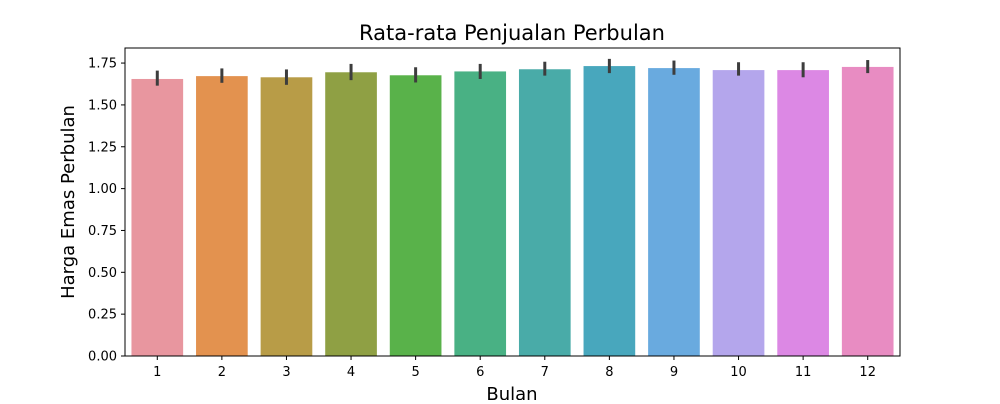  Describe the element at coordinates (106, 211) in the screenshot. I see `y-axis: 0.00 0.25 0.50 0.75 1.00 1.25 1.50 1.75` at that location.